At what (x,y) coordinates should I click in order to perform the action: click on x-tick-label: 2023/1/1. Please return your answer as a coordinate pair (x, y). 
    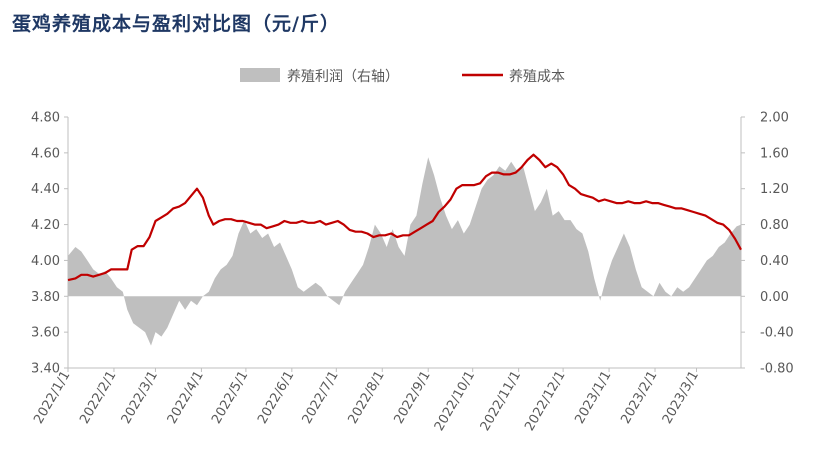
    Looking at the image, I should click on (593, 398).